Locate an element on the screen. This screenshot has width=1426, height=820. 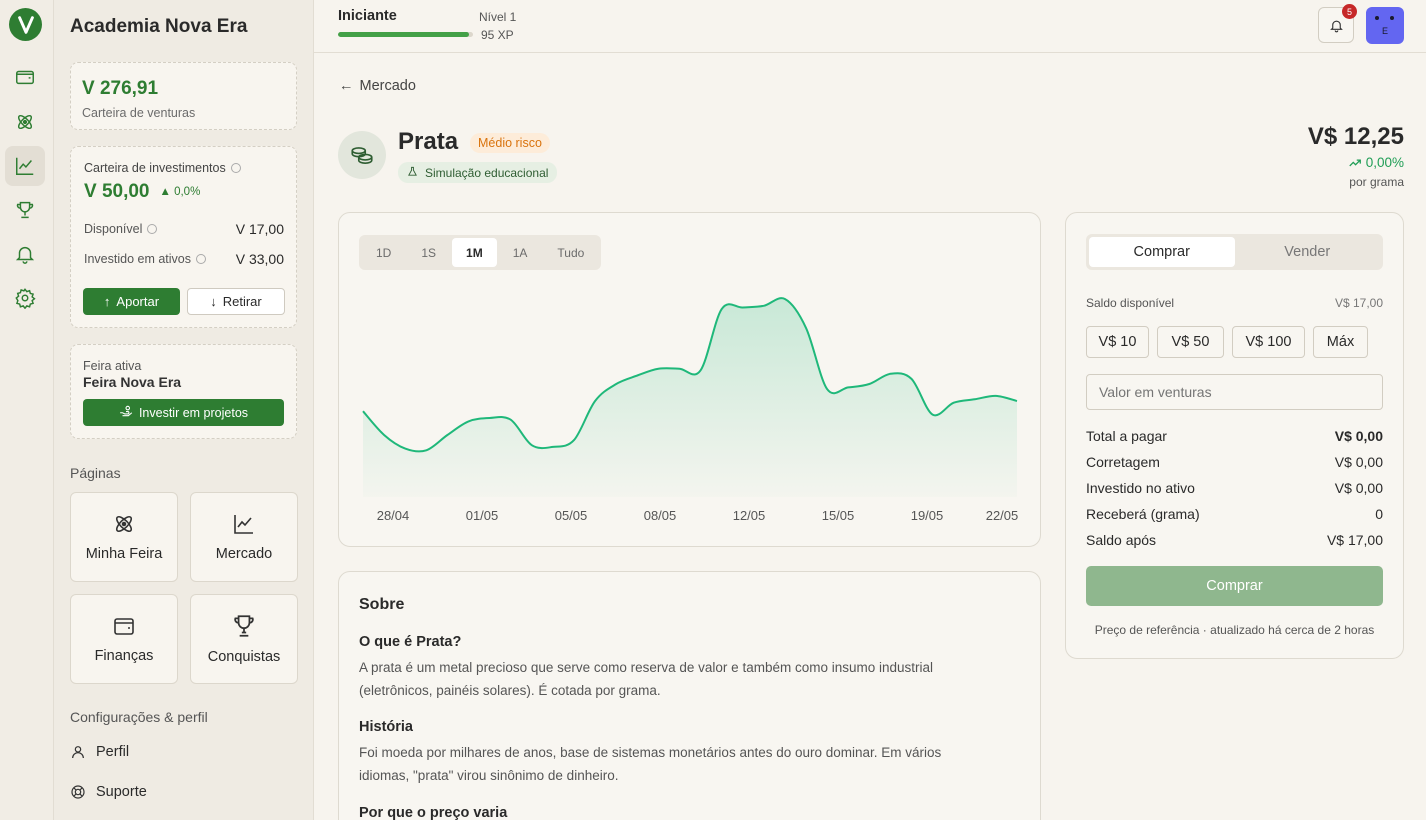
notifications-button: 5 is located at coordinates (1337, 23).